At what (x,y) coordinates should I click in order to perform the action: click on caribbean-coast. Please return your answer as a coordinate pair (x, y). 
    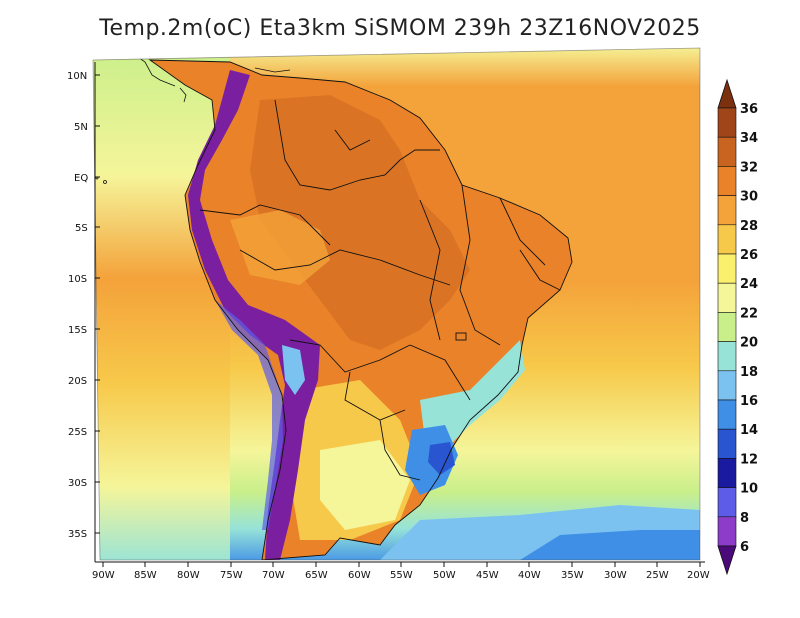
    Looking at the image, I should click on (193, 119).